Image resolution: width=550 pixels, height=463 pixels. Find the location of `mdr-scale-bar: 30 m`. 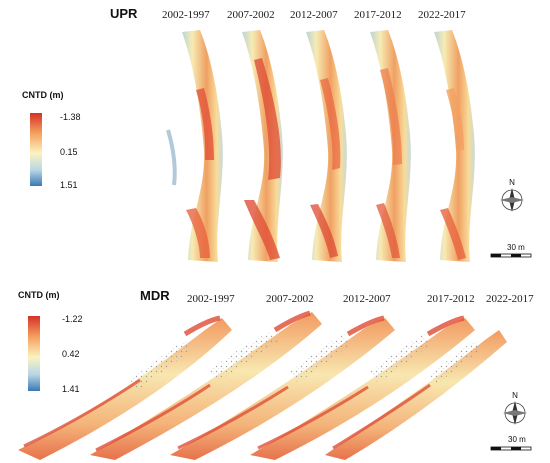

mdr-scale-bar: 30 m is located at coordinates (511, 443).